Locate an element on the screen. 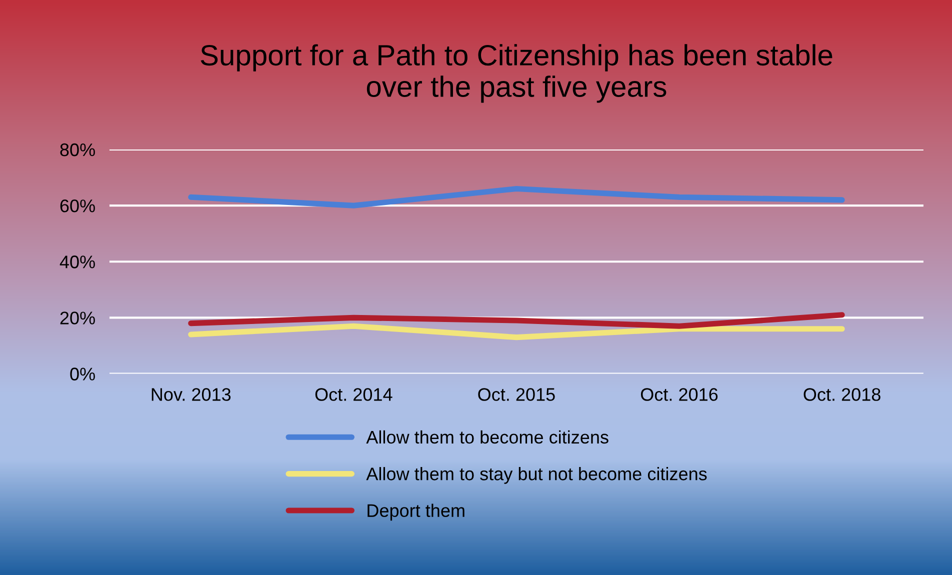 The width and height of the screenshot is (952, 575). y-tick-label: 20% is located at coordinates (77, 318).